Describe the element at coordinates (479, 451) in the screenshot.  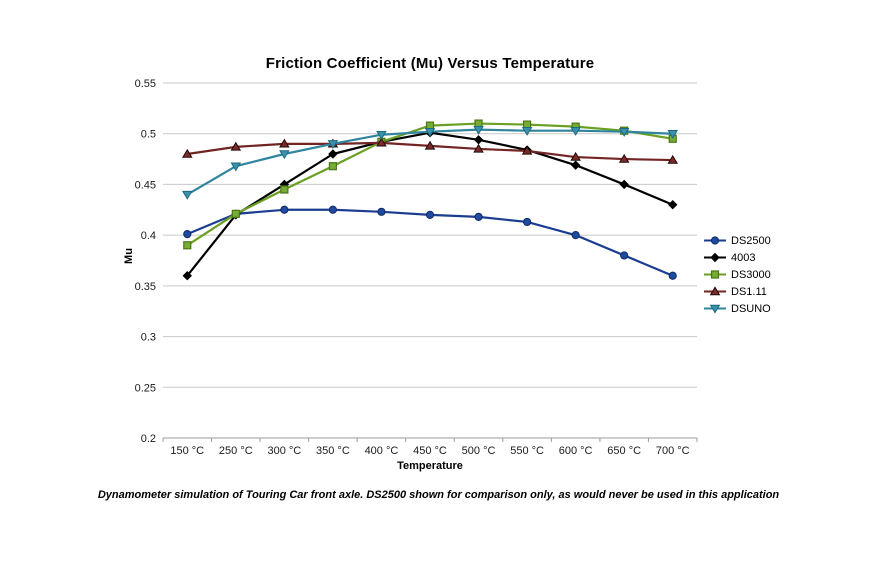
I see `x-tick-label: 500 °C` at that location.